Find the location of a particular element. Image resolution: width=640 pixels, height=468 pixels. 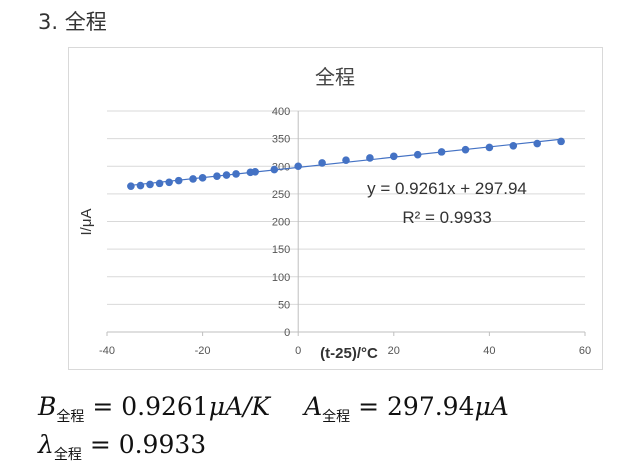

x-tick-label: -20 is located at coordinates (203, 351).